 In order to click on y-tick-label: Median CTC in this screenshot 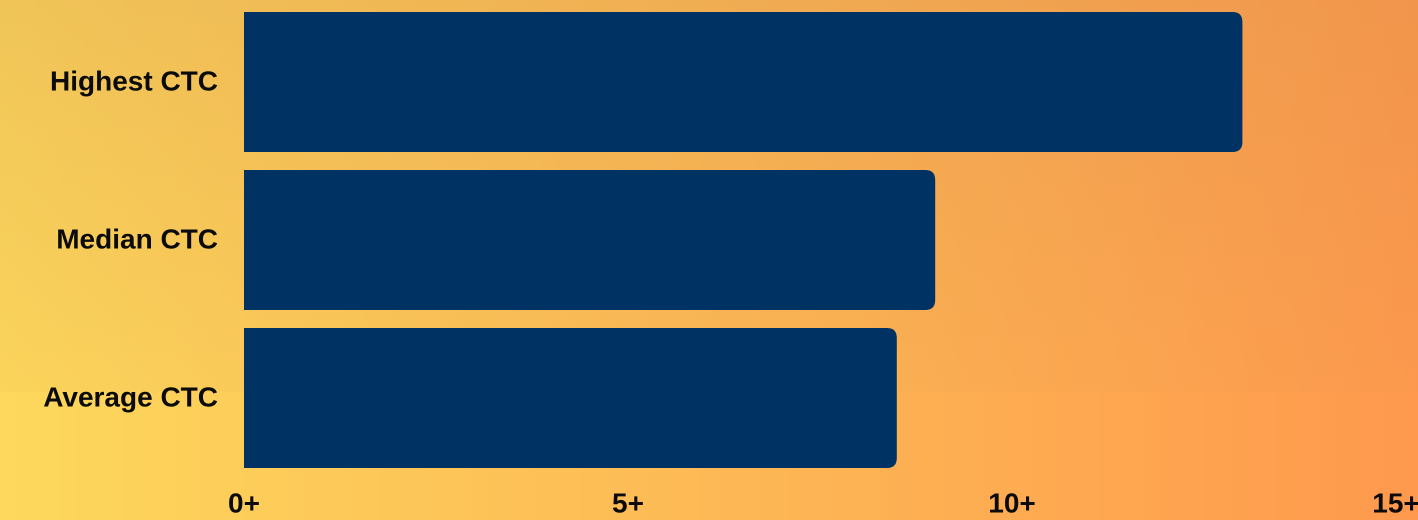, I will do `click(137, 238)`.